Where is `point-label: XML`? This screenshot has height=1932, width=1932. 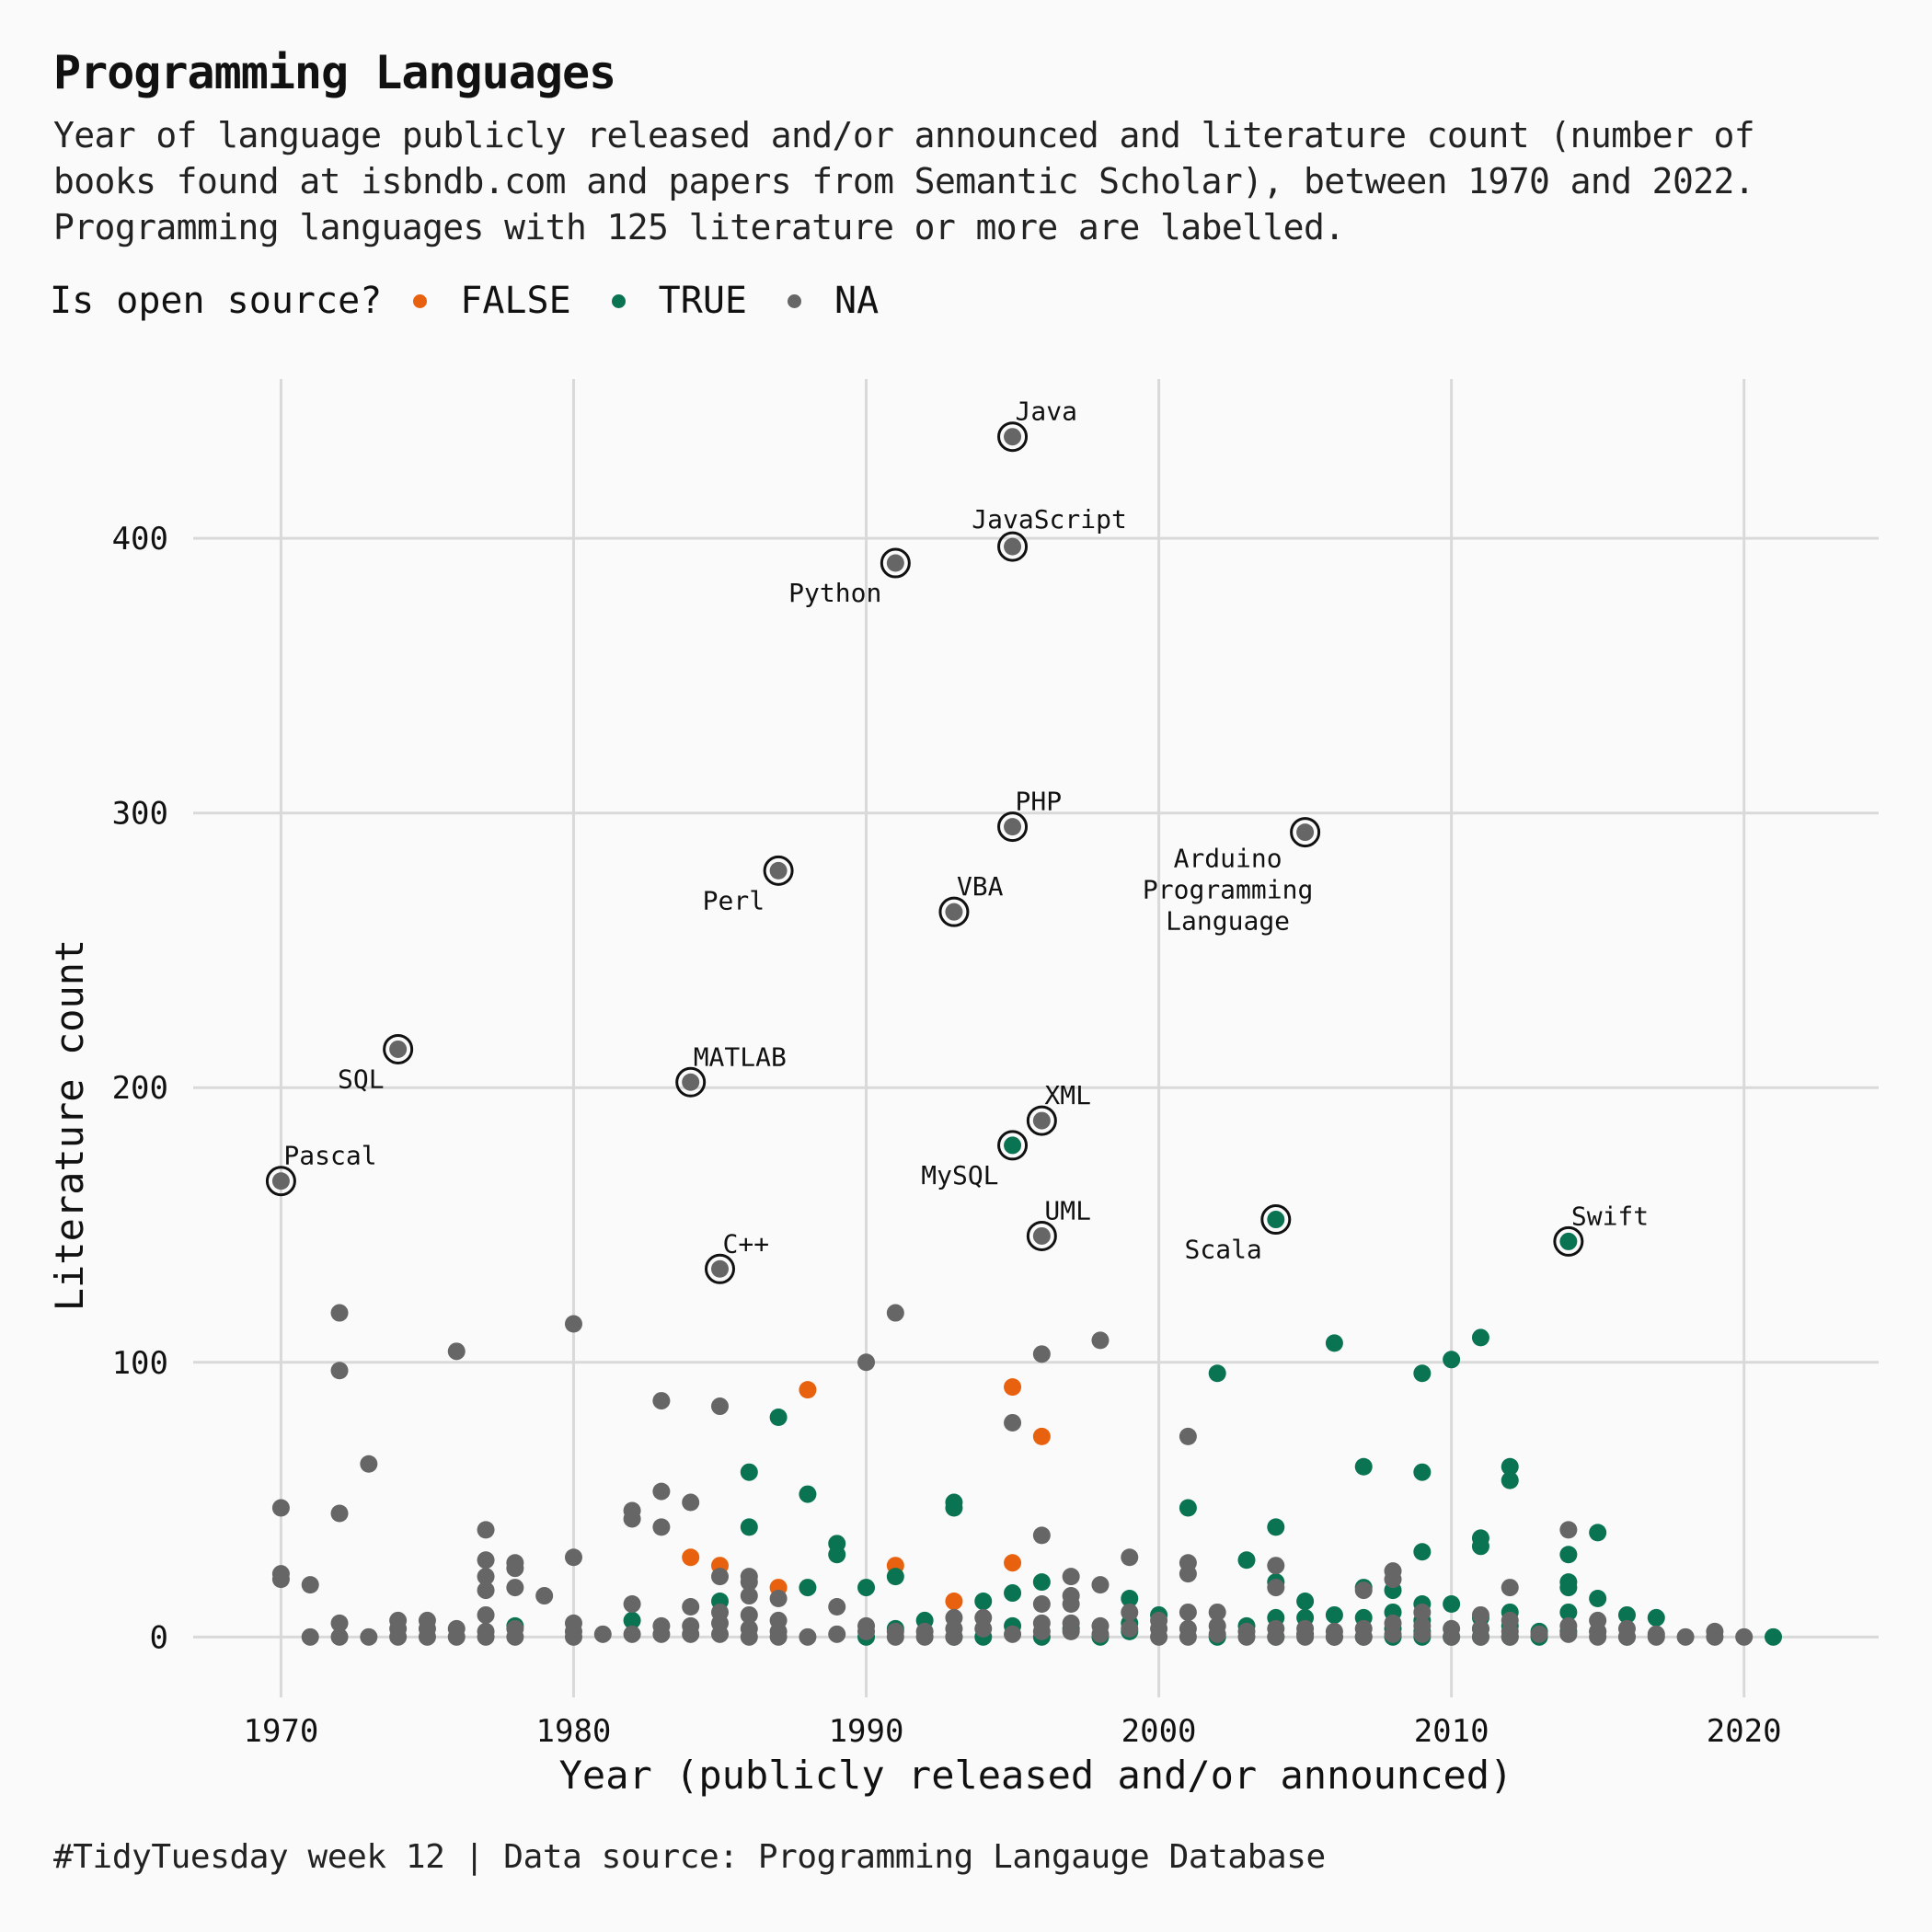 point-label: XML is located at coordinates (1067, 1095).